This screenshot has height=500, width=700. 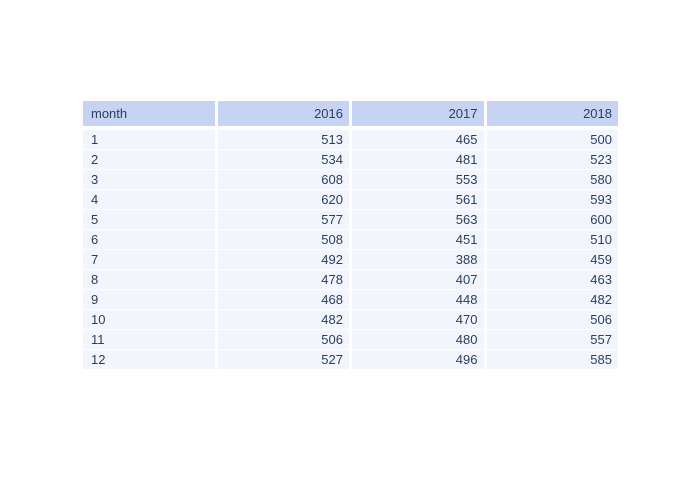 I want to click on table-row: 10 482 470 506, so click(x=350, y=320).